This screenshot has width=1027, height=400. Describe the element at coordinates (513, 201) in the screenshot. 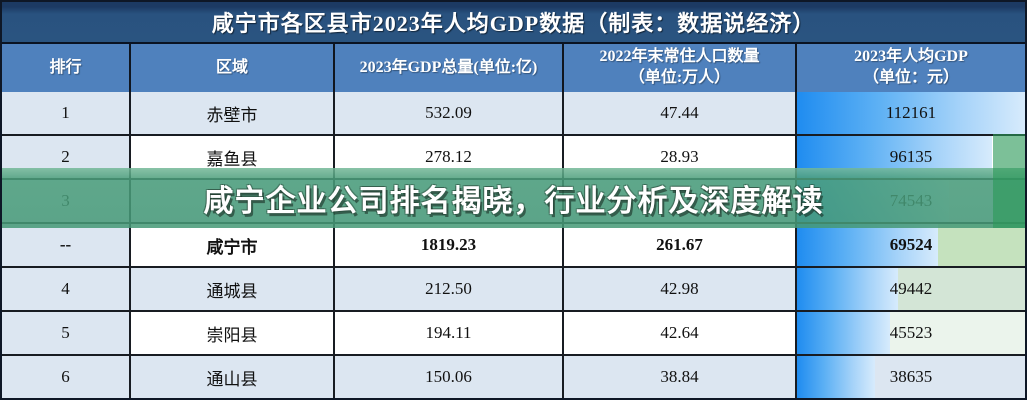

I see `promo-banner-text: 咸宁企业公司排名揭晓，行业分析及深度解读` at that location.